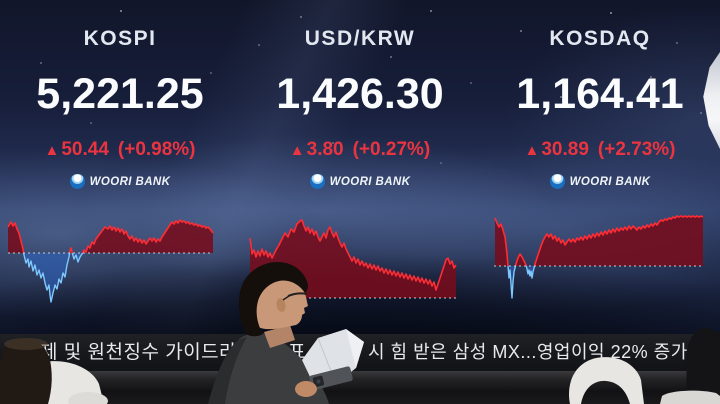 This screenshot has width=720, height=404. Describe the element at coordinates (85, 149) in the screenshot. I see `change-value: 50.44` at that location.